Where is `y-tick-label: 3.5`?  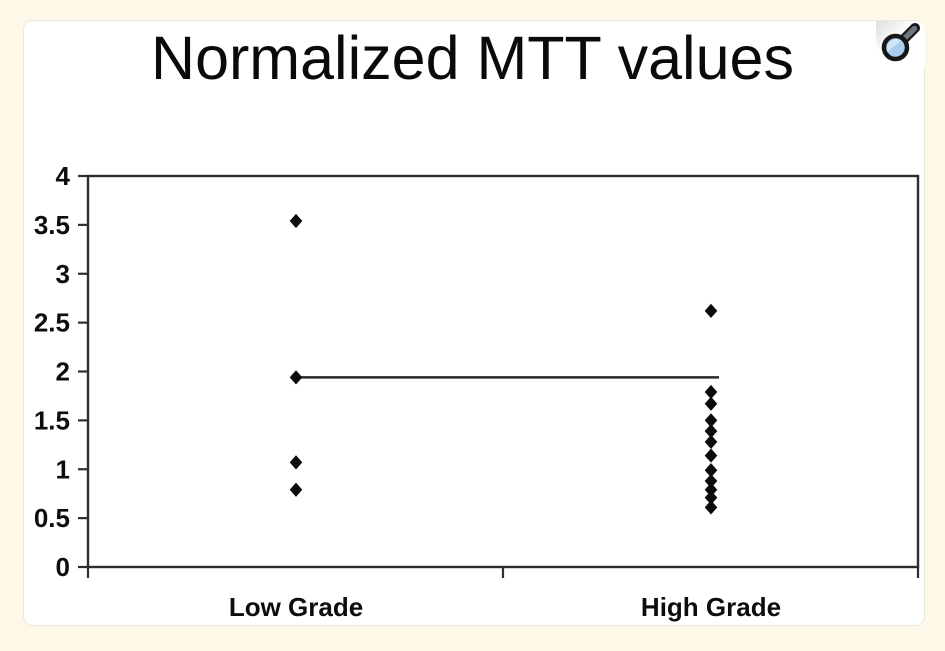 y-tick-label: 3.5 is located at coordinates (52, 225).